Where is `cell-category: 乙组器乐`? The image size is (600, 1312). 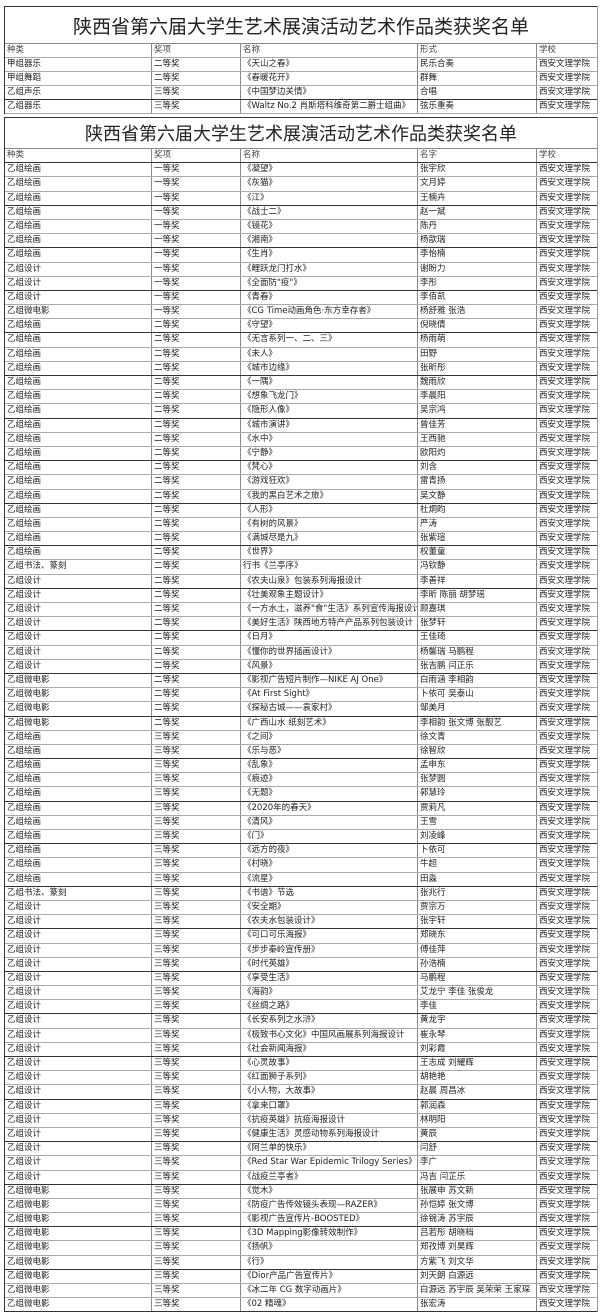 cell-category: 乙组器乐 is located at coordinates (78, 106).